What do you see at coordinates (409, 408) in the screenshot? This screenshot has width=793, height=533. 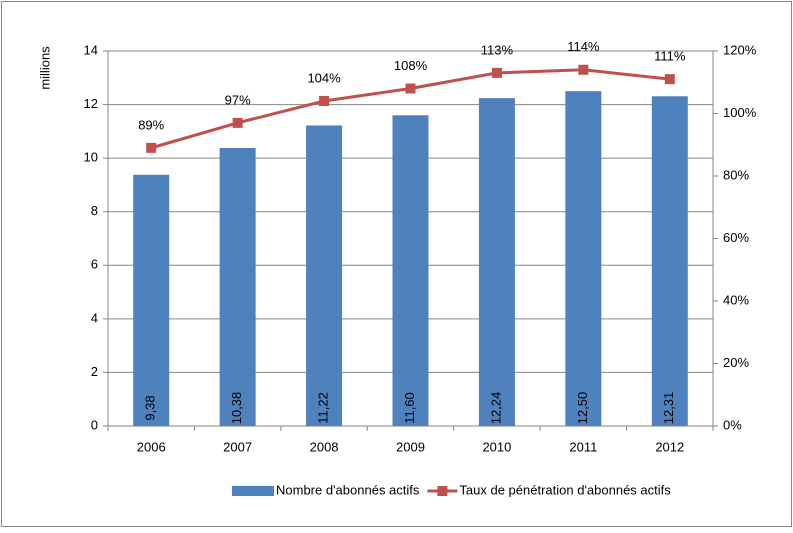 I see `bar-value-label: 11,60` at bounding box center [409, 408].